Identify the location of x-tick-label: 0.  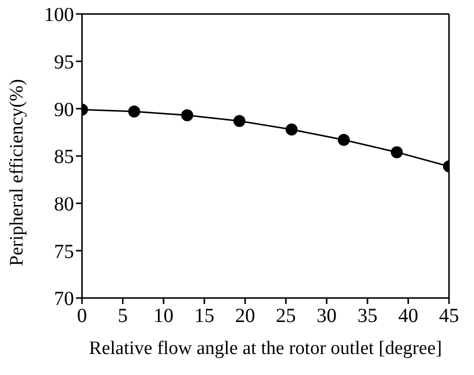
(82, 316).